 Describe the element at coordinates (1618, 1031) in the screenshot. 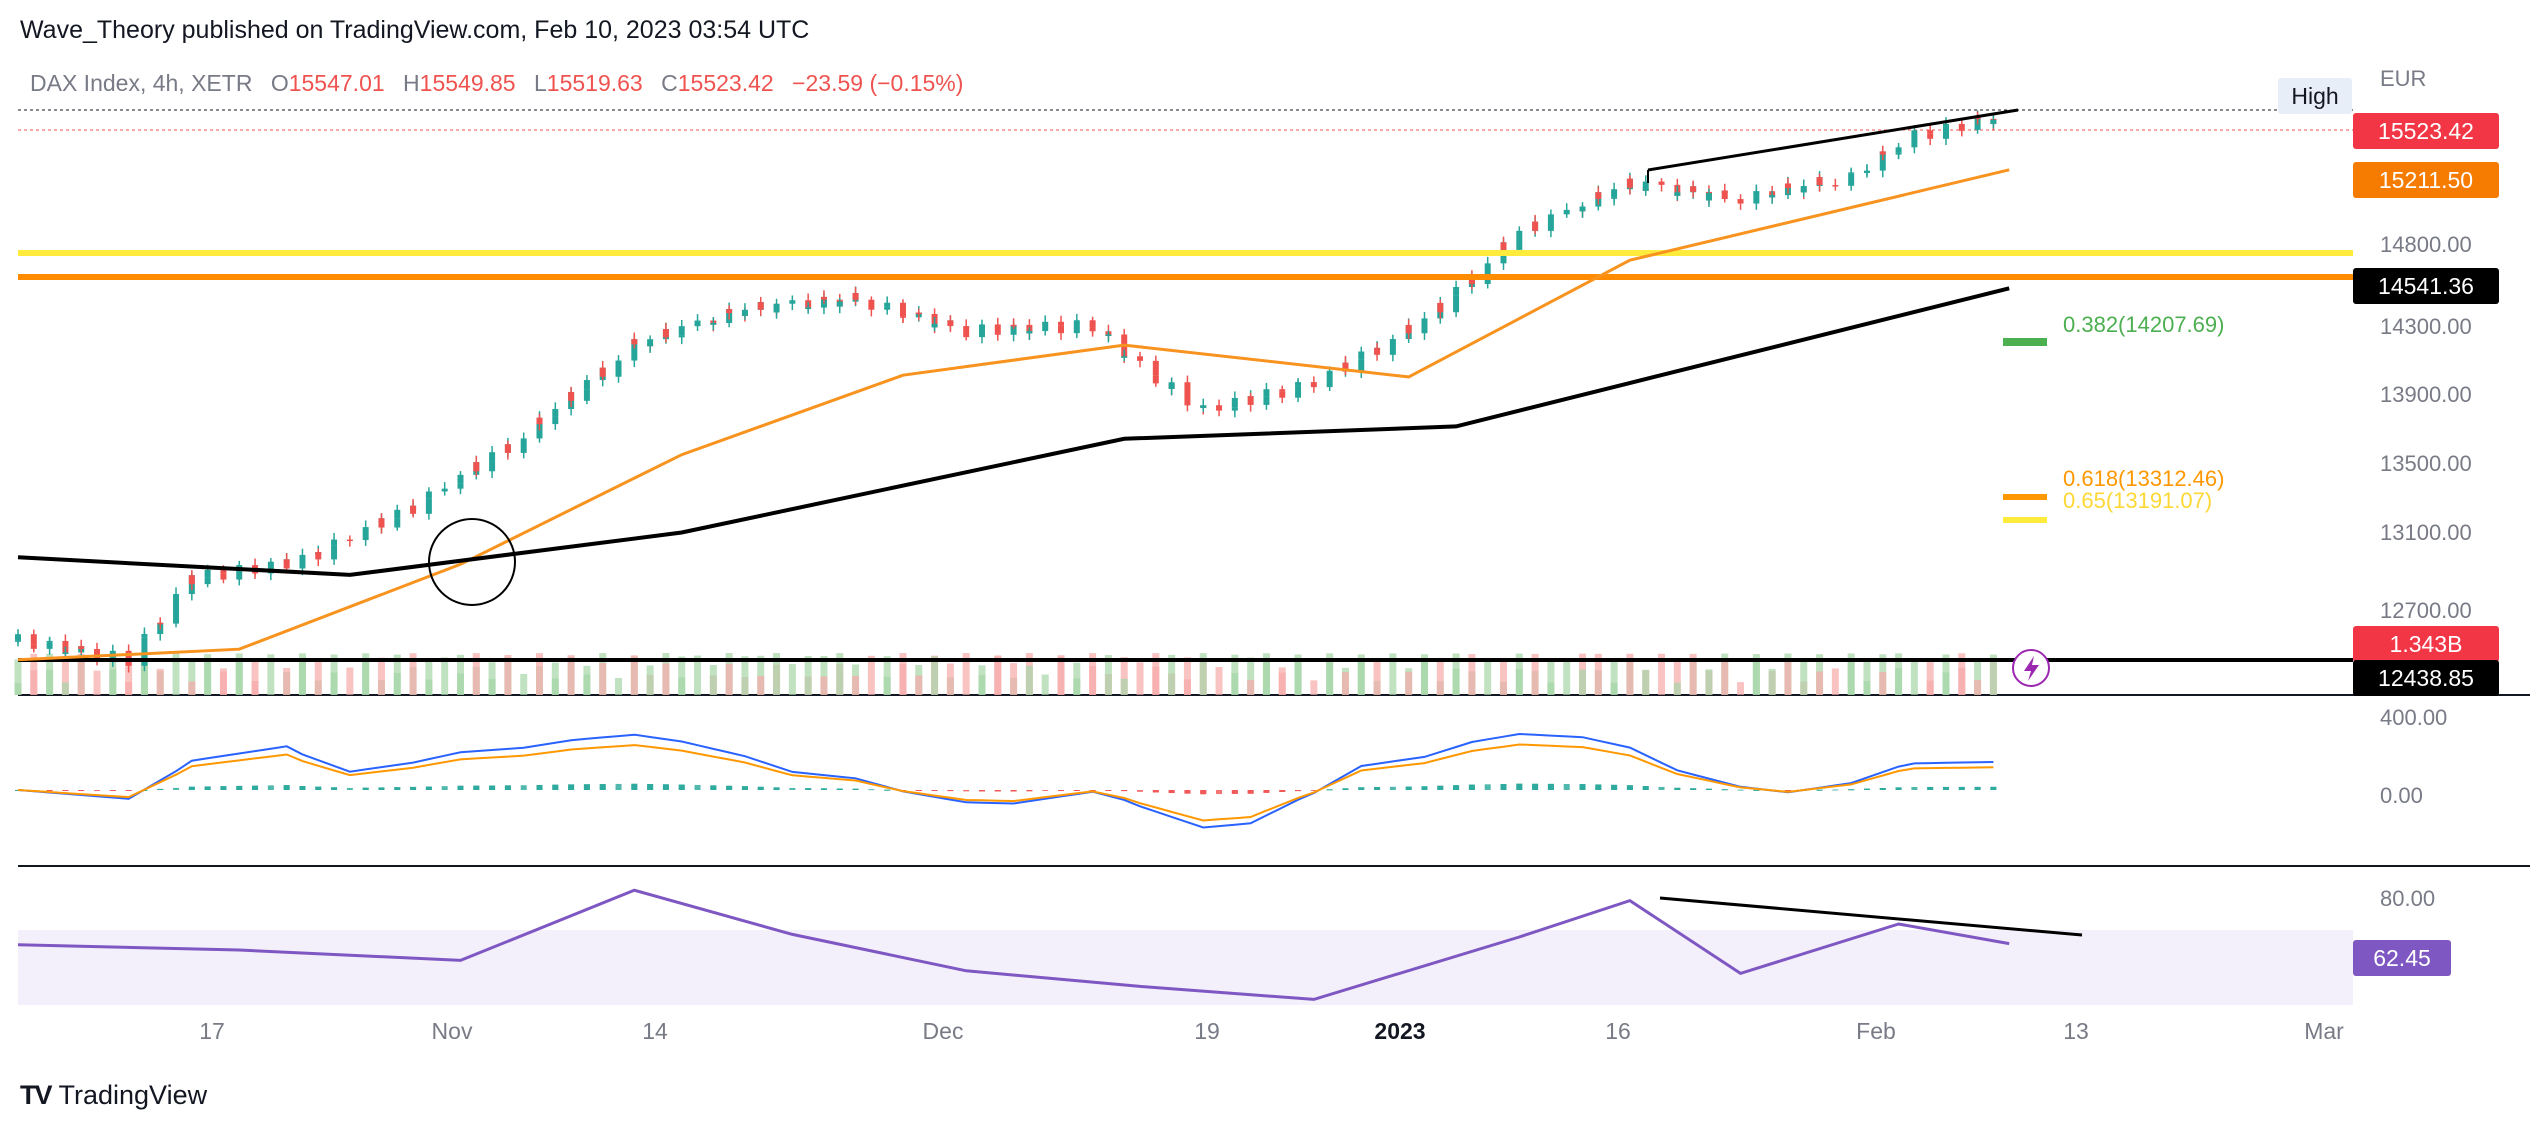

I see `time-tick-6: 16` at that location.